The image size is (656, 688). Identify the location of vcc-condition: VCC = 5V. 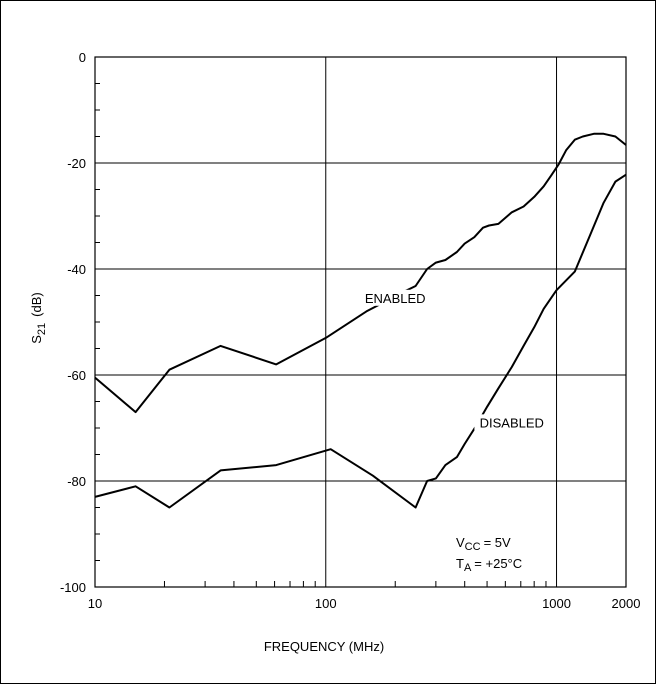
(483, 544).